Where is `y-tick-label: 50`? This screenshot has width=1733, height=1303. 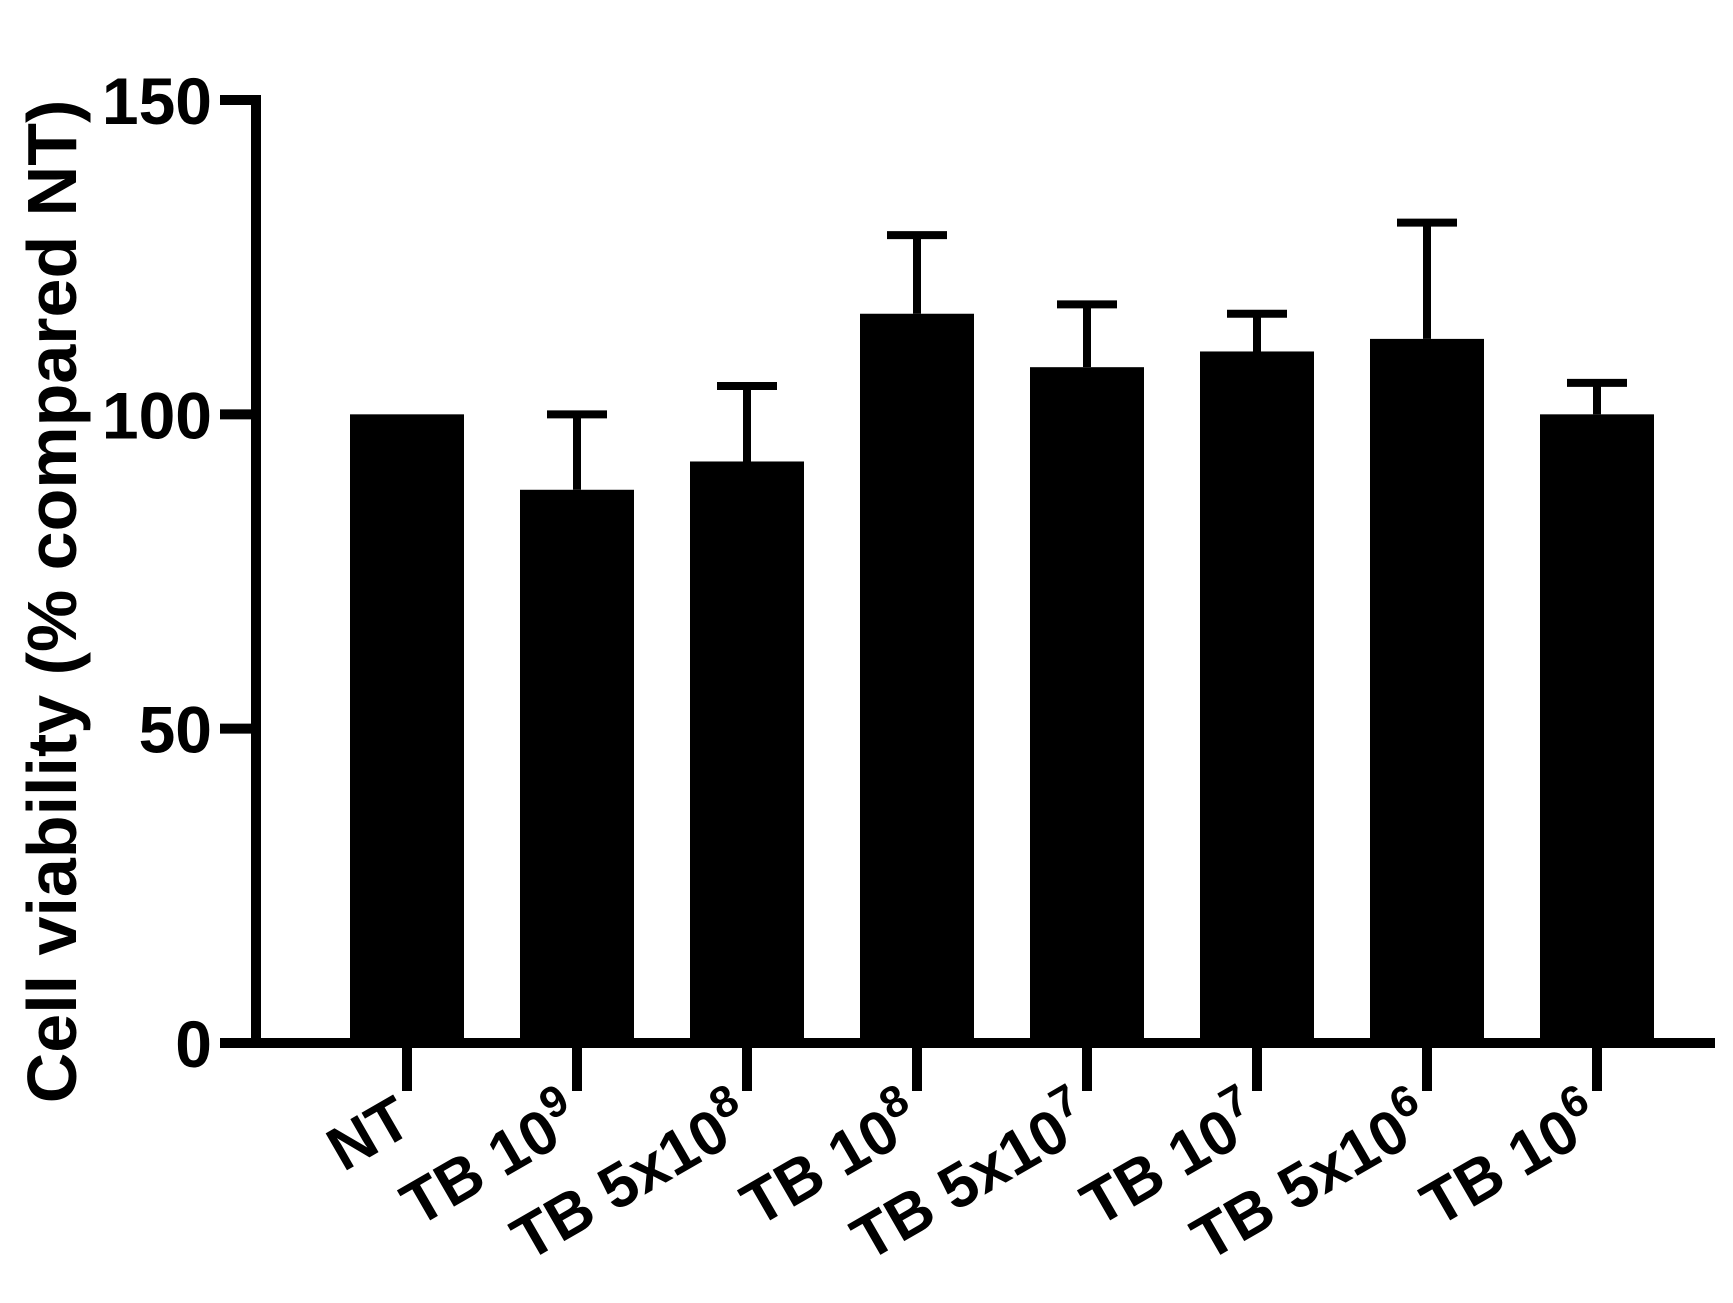
y-tick-label: 50 is located at coordinates (175, 730).